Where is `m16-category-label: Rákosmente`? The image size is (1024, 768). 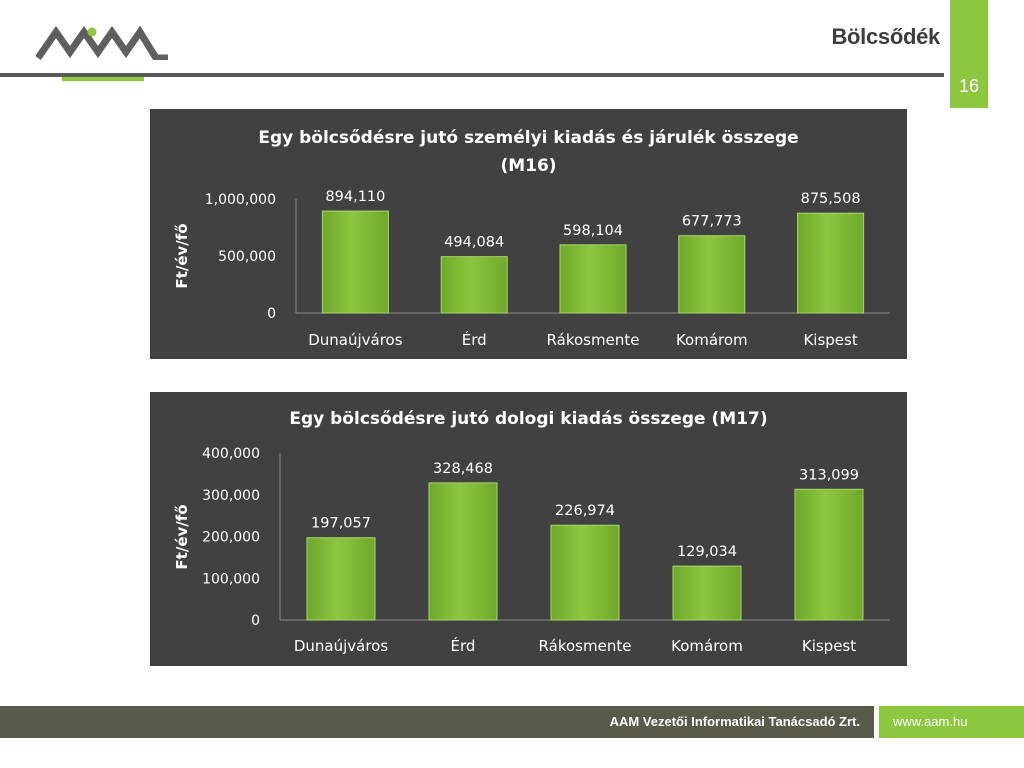 m16-category-label: Rákosmente is located at coordinates (593, 340).